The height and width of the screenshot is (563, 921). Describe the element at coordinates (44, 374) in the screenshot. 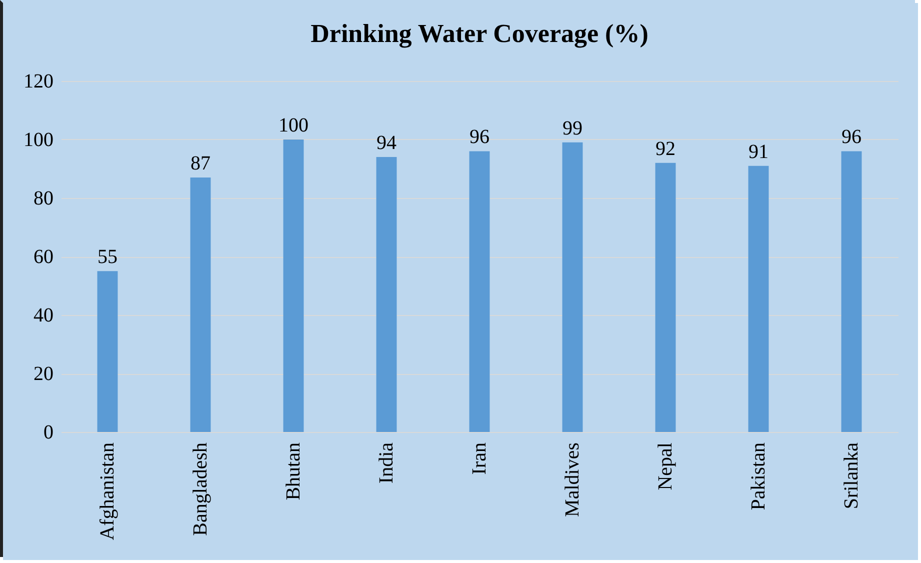

I see `y-tick-label: 20` at that location.